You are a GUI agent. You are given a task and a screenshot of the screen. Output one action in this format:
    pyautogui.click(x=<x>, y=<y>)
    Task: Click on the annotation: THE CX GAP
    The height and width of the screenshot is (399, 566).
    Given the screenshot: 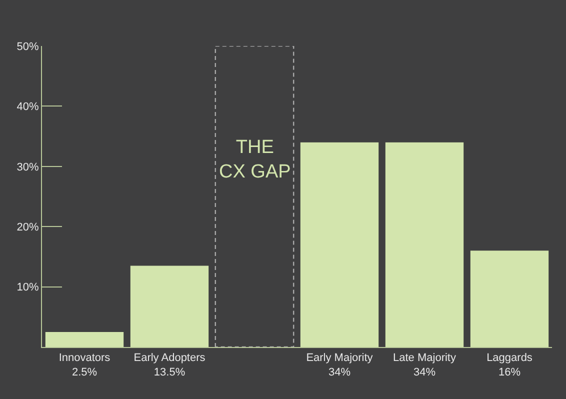 What is the action you would take?
    pyautogui.click(x=255, y=160)
    